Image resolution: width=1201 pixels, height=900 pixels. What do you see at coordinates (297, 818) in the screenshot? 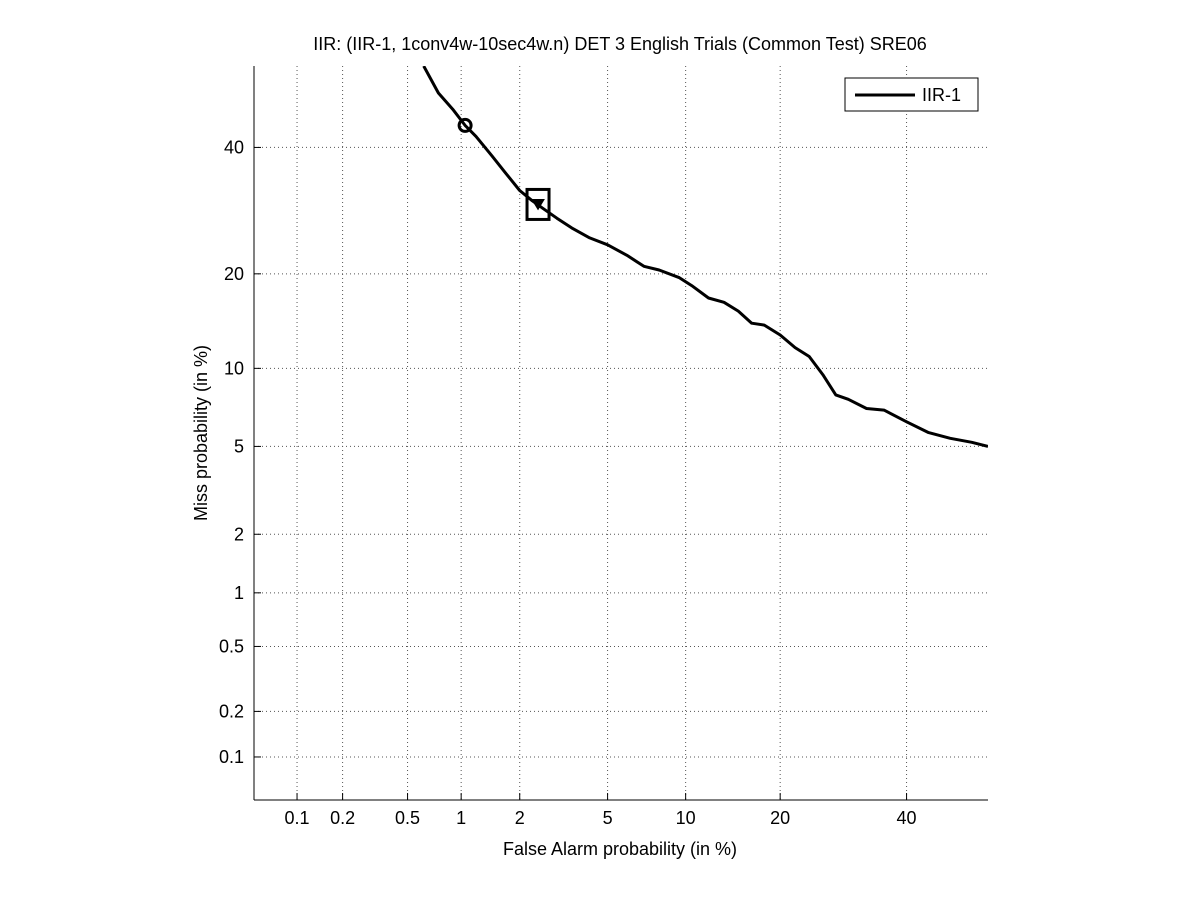
I see `x-tick-label: 0.1` at bounding box center [297, 818].